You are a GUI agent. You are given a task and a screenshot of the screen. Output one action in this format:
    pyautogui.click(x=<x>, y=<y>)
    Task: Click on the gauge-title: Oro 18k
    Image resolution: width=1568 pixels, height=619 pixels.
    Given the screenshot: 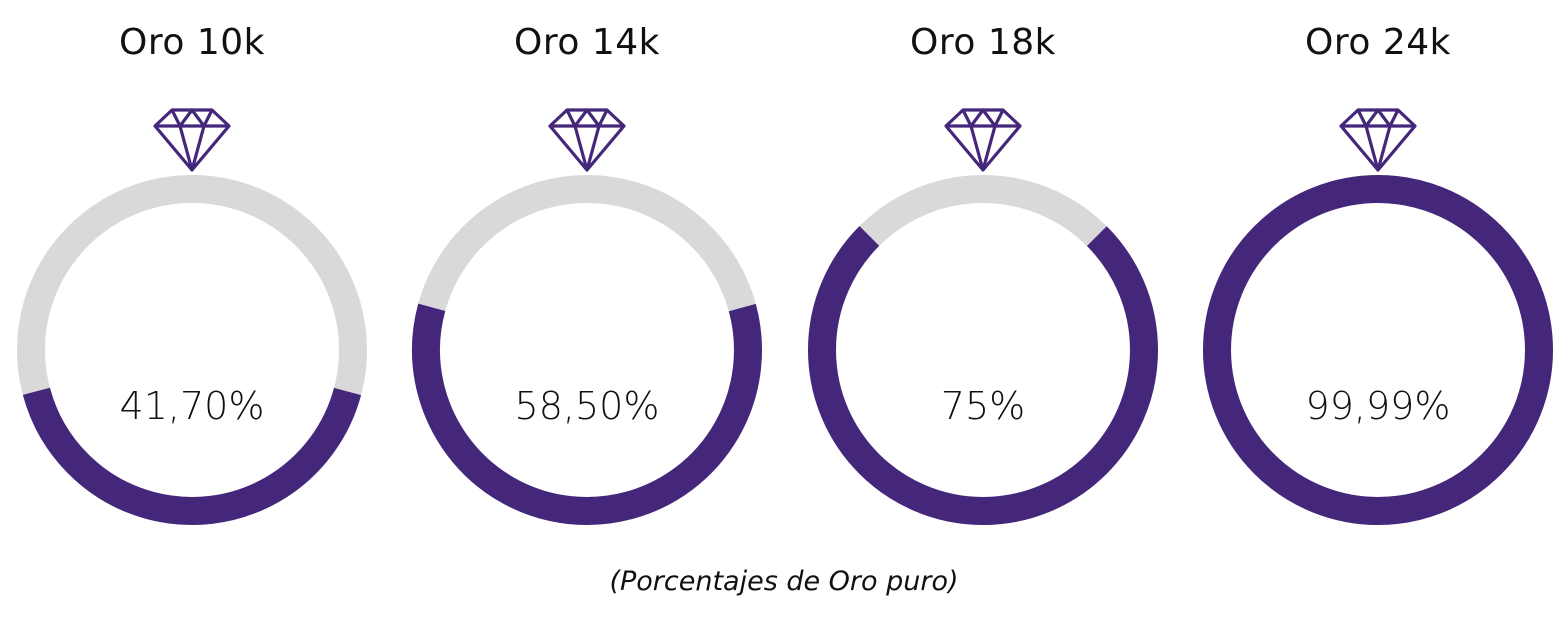 What is the action you would take?
    pyautogui.click(x=983, y=42)
    